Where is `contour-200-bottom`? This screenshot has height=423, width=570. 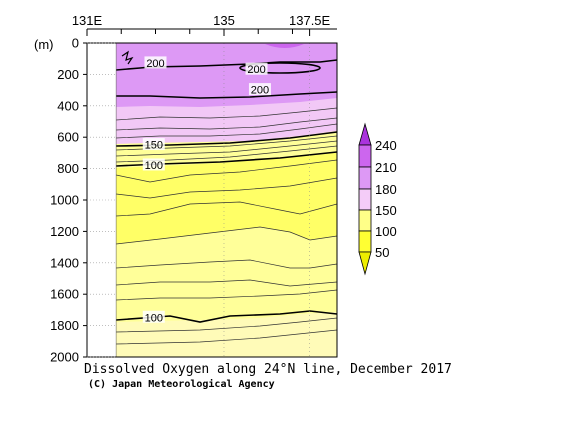 contour-200-bottom is located at coordinates (226, 95).